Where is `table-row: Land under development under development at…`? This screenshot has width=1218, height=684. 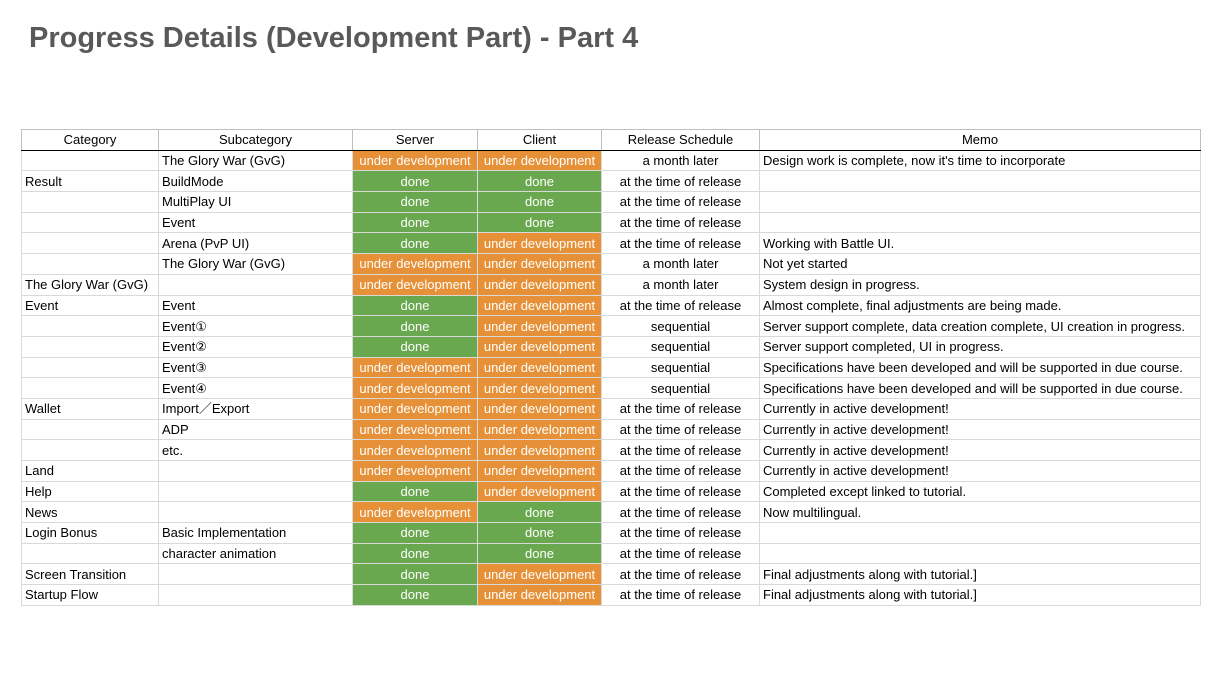 table-row: Land under development under development at… is located at coordinates (611, 471).